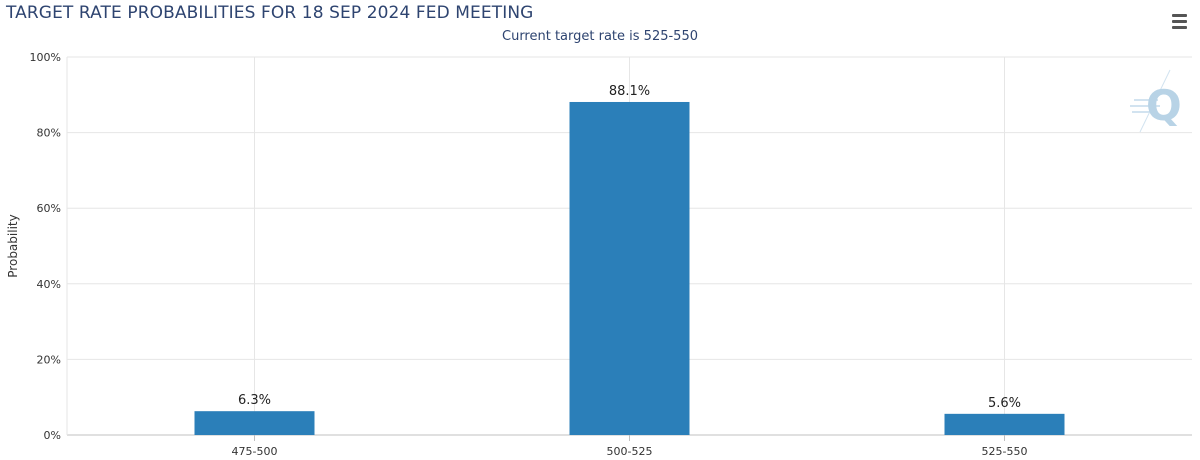  I want to click on watermark-logo: Q, so click(1156, 101).